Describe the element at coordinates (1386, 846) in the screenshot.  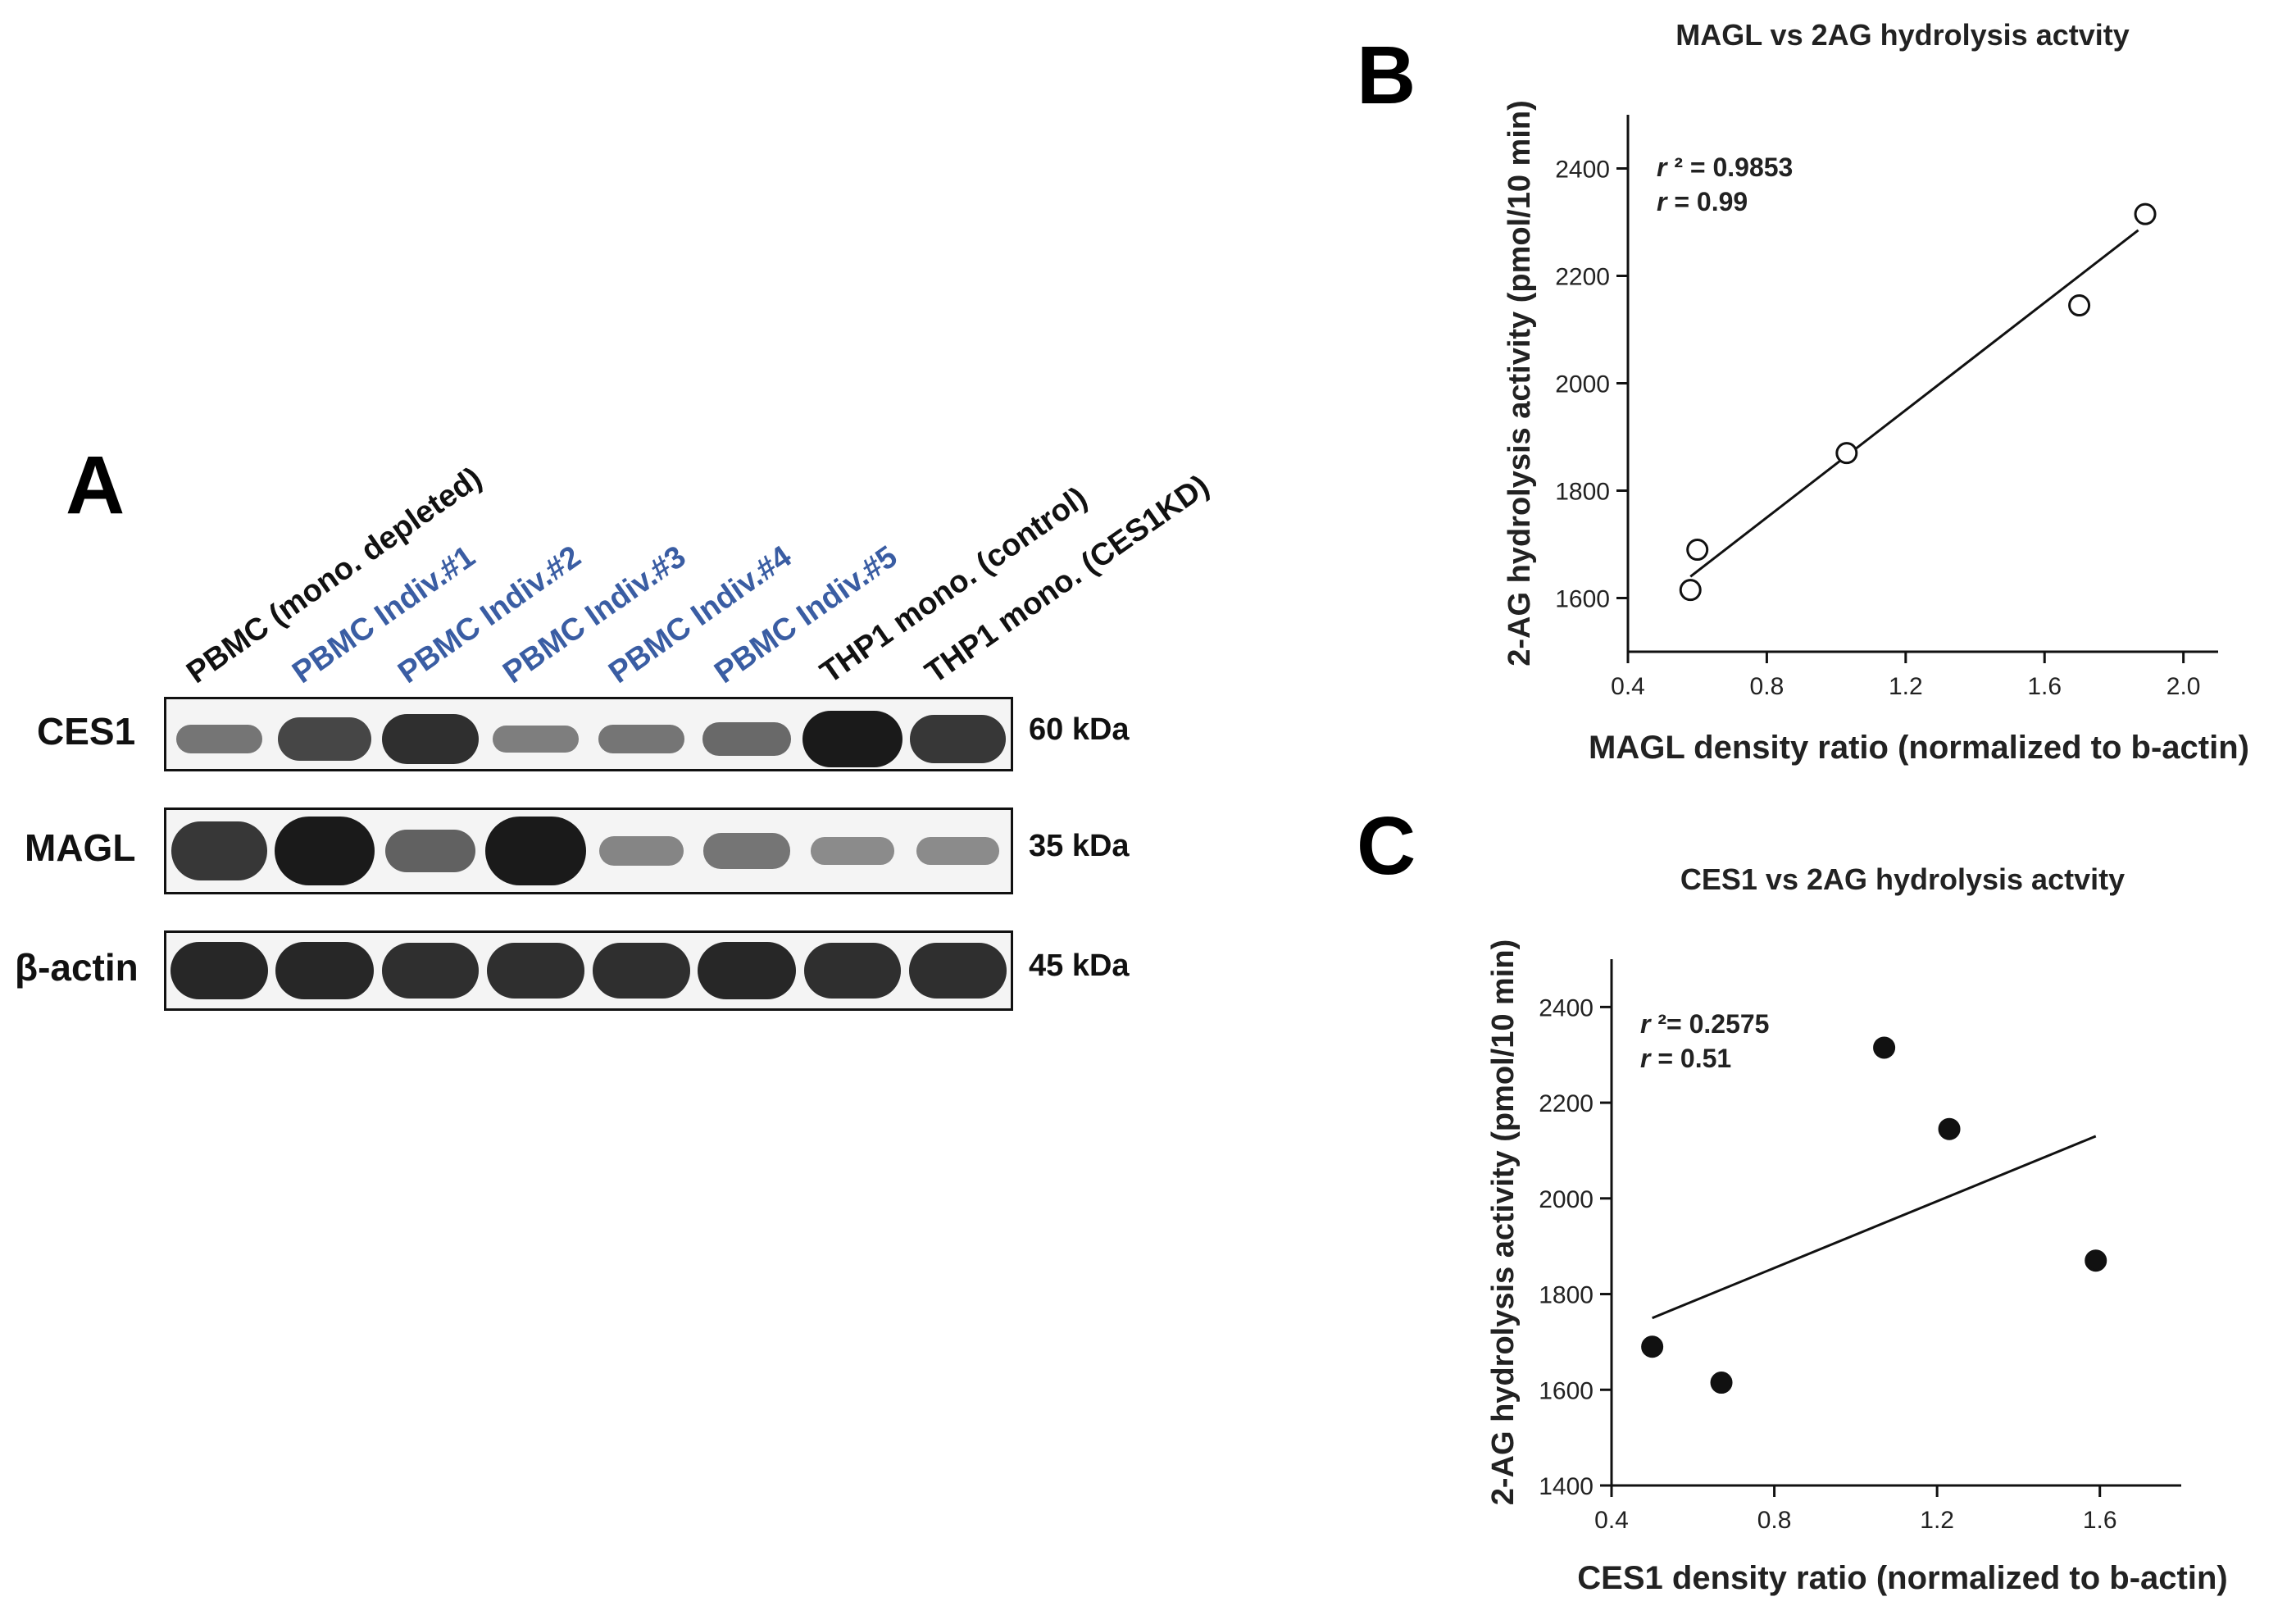
I see `panel-label-c: C` at that location.